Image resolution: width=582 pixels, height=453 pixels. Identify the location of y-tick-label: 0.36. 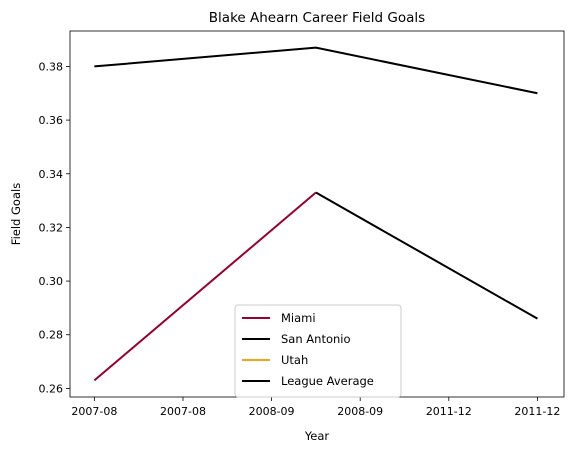
(51, 120).